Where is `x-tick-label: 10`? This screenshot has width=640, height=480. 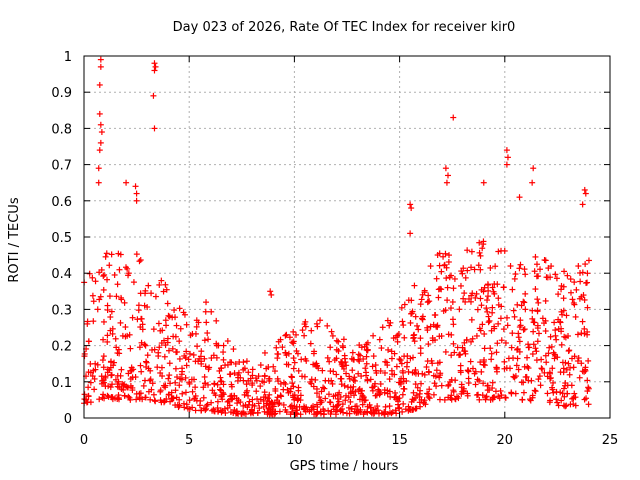
x-tick-label: 10 is located at coordinates (294, 440).